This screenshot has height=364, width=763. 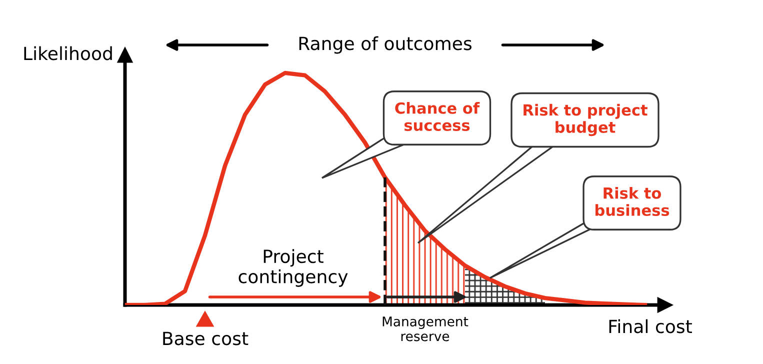 I want to click on y-axis-title: Likelihood, so click(x=68, y=53).